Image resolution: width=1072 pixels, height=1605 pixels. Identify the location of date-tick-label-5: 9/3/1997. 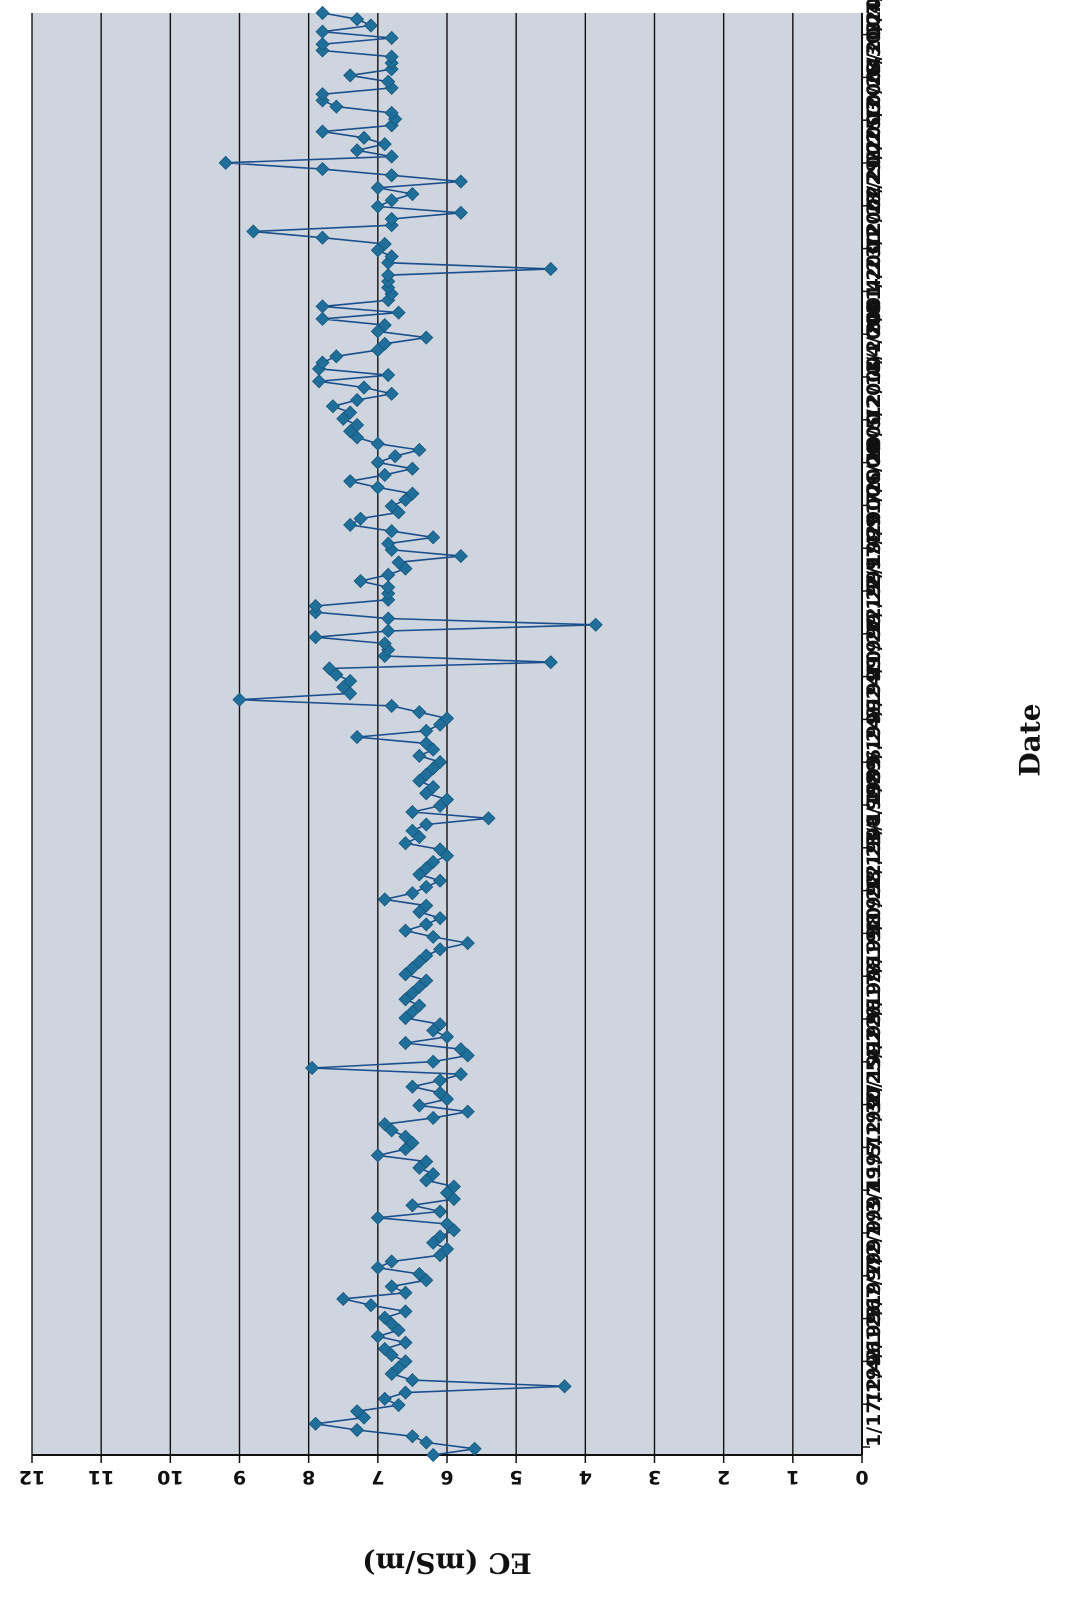
(874, 1186).